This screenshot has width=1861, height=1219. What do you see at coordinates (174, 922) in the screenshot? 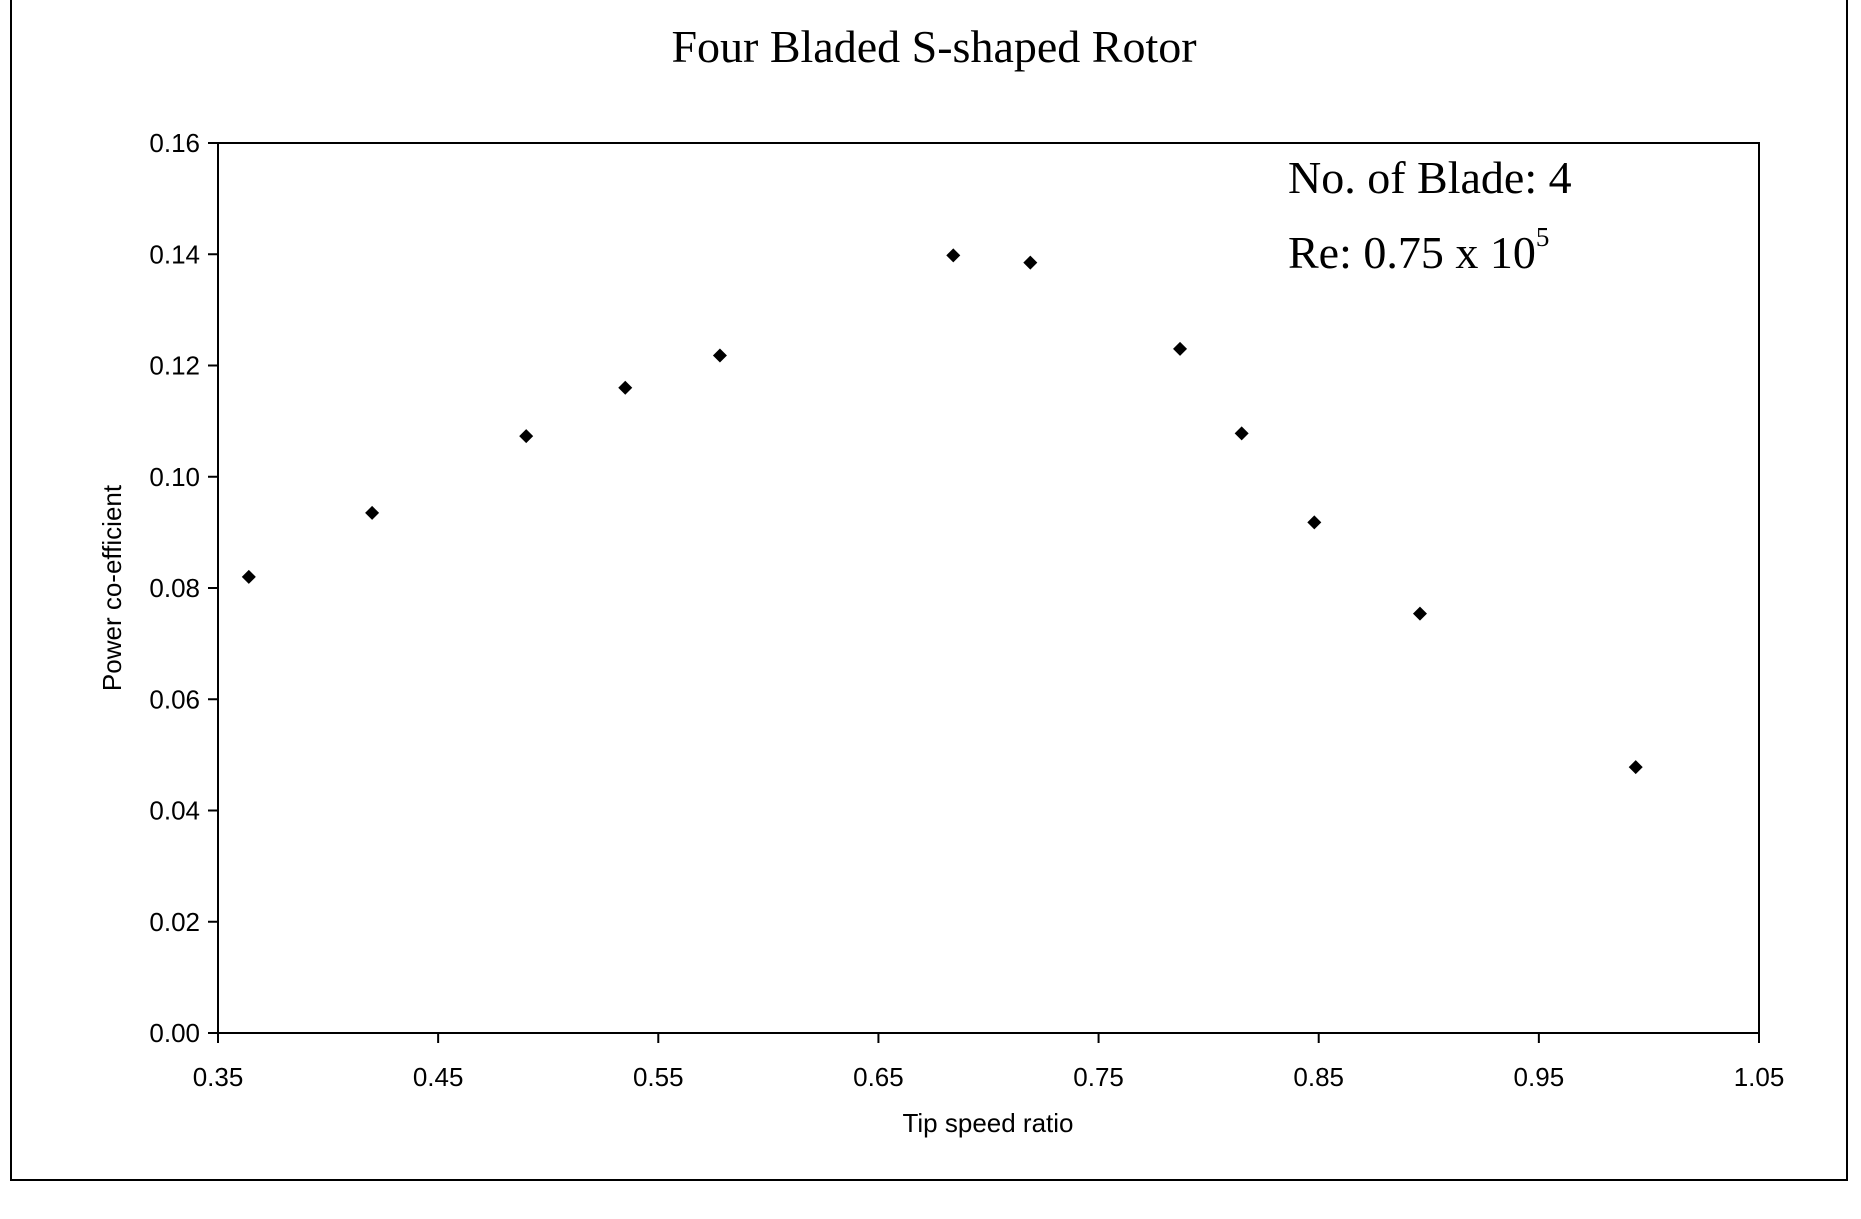
I see `y-tick-label: 0.02` at bounding box center [174, 922].